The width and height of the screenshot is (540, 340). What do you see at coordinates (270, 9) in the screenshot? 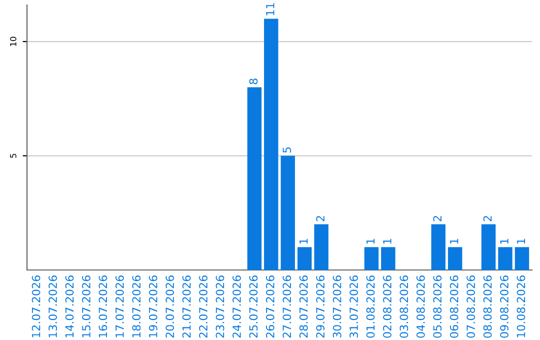
I see `data-label: 11` at bounding box center [270, 9].